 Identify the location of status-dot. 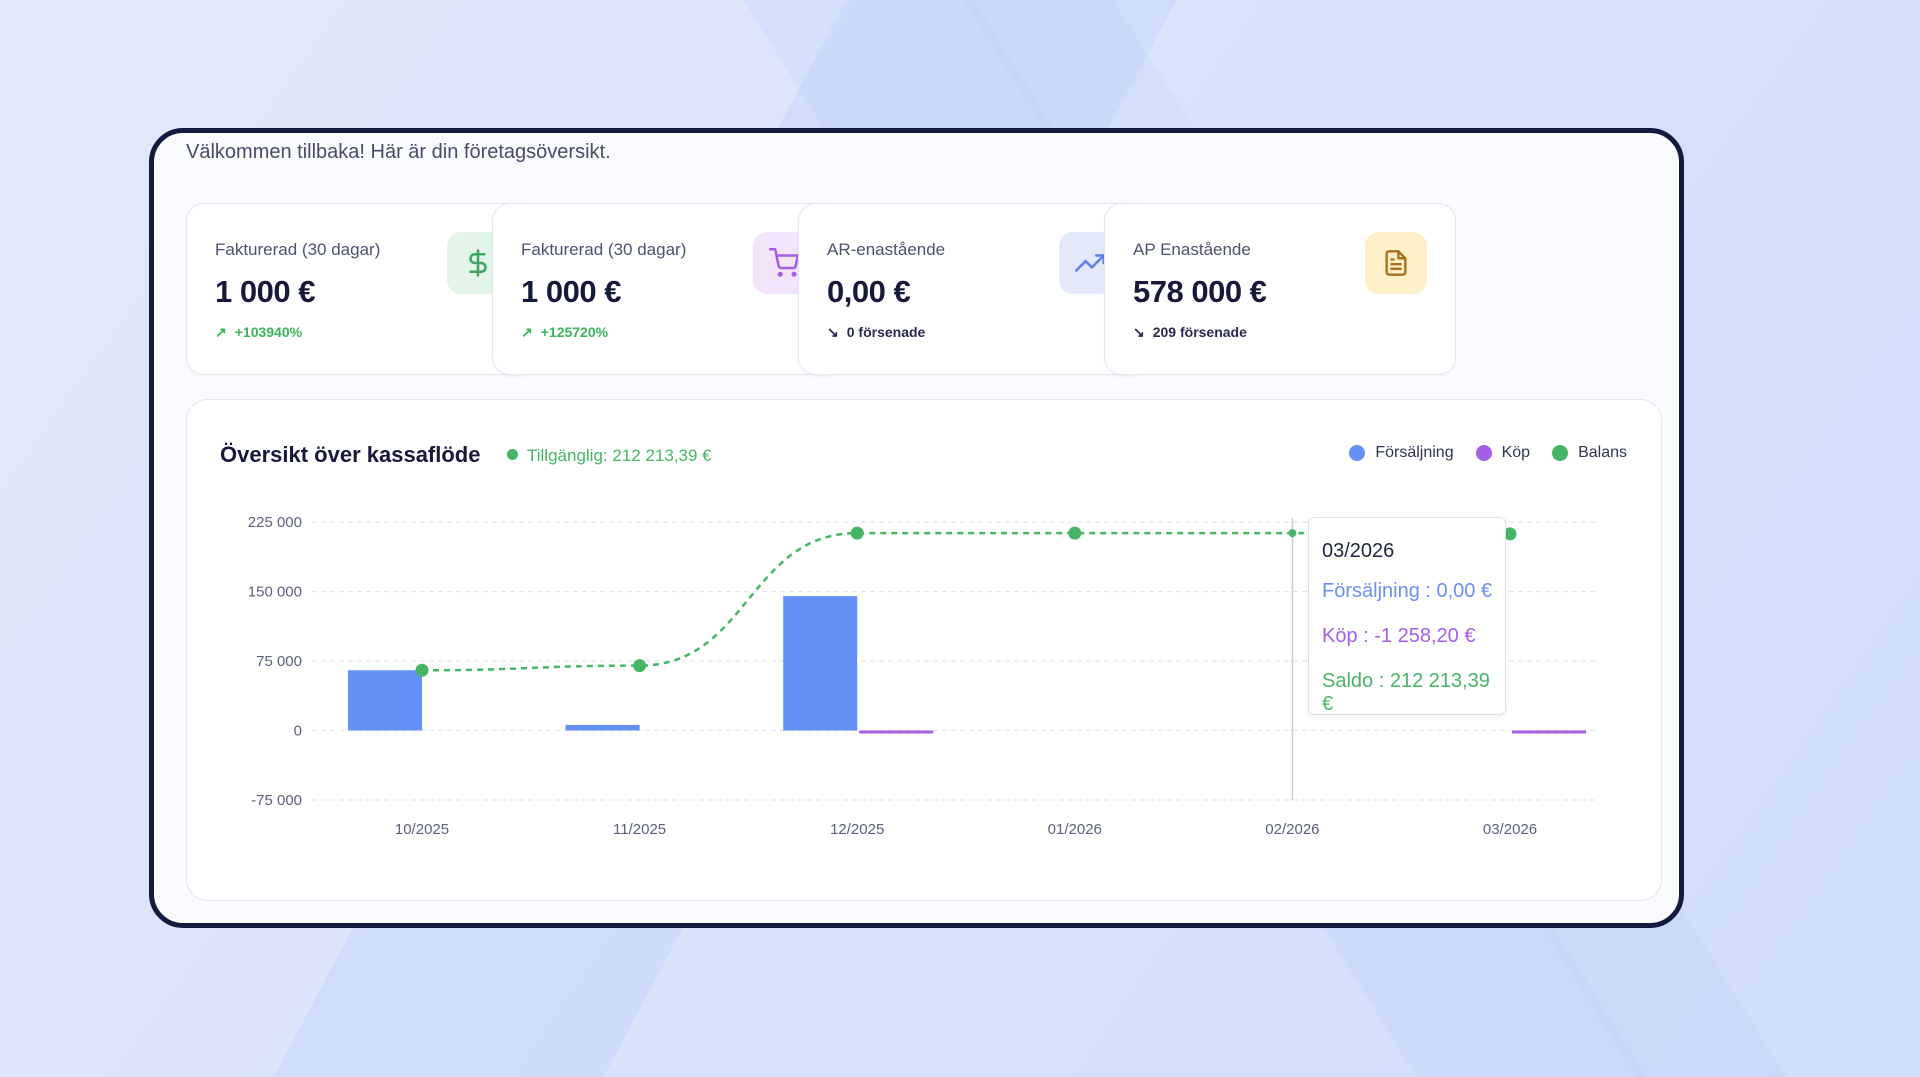
(512, 454).